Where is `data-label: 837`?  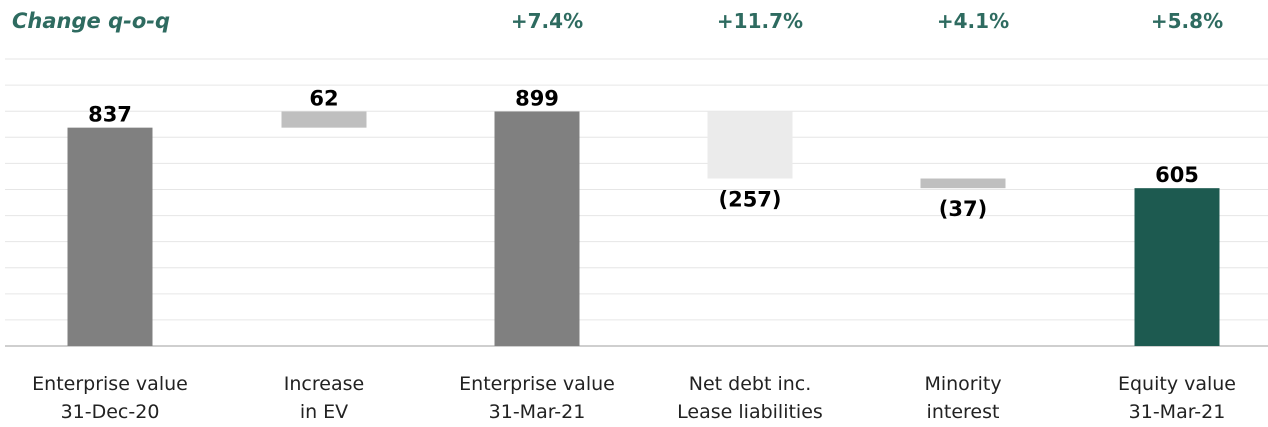
data-label: 837 is located at coordinates (110, 115).